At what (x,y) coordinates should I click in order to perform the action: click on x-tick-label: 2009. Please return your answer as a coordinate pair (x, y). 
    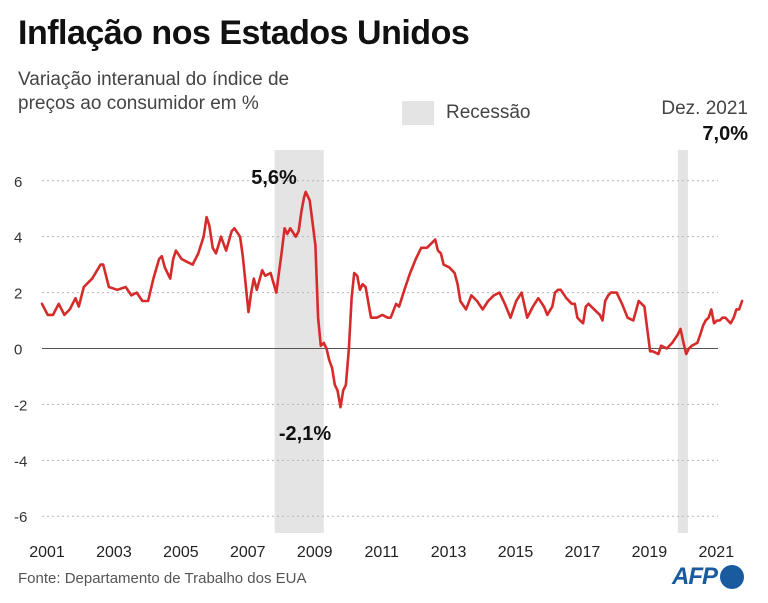
    Looking at the image, I should click on (315, 552).